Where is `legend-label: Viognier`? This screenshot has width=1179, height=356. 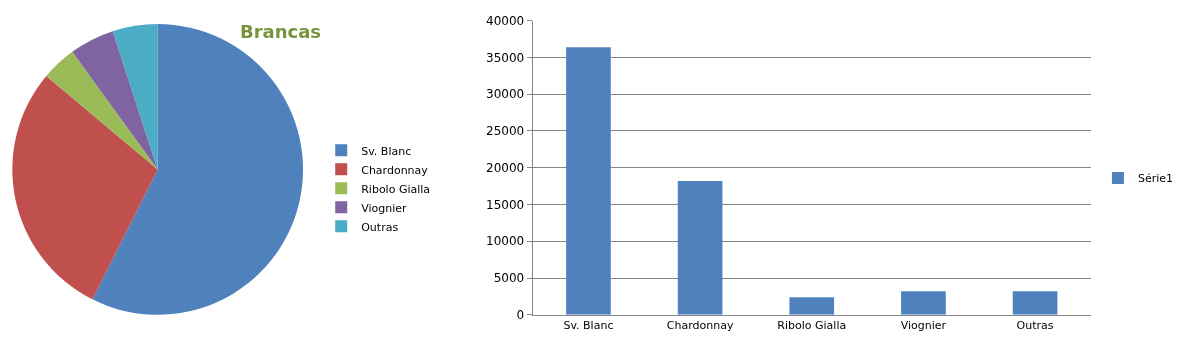 legend-label: Viognier is located at coordinates (384, 208).